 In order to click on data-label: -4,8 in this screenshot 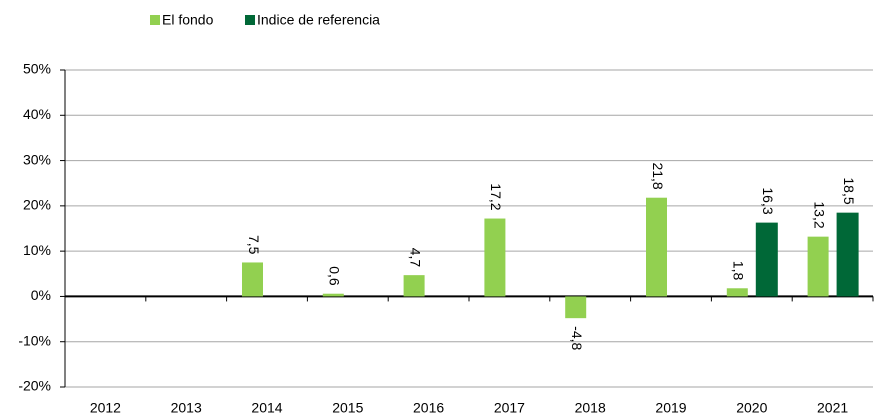, I will do `click(577, 338)`.